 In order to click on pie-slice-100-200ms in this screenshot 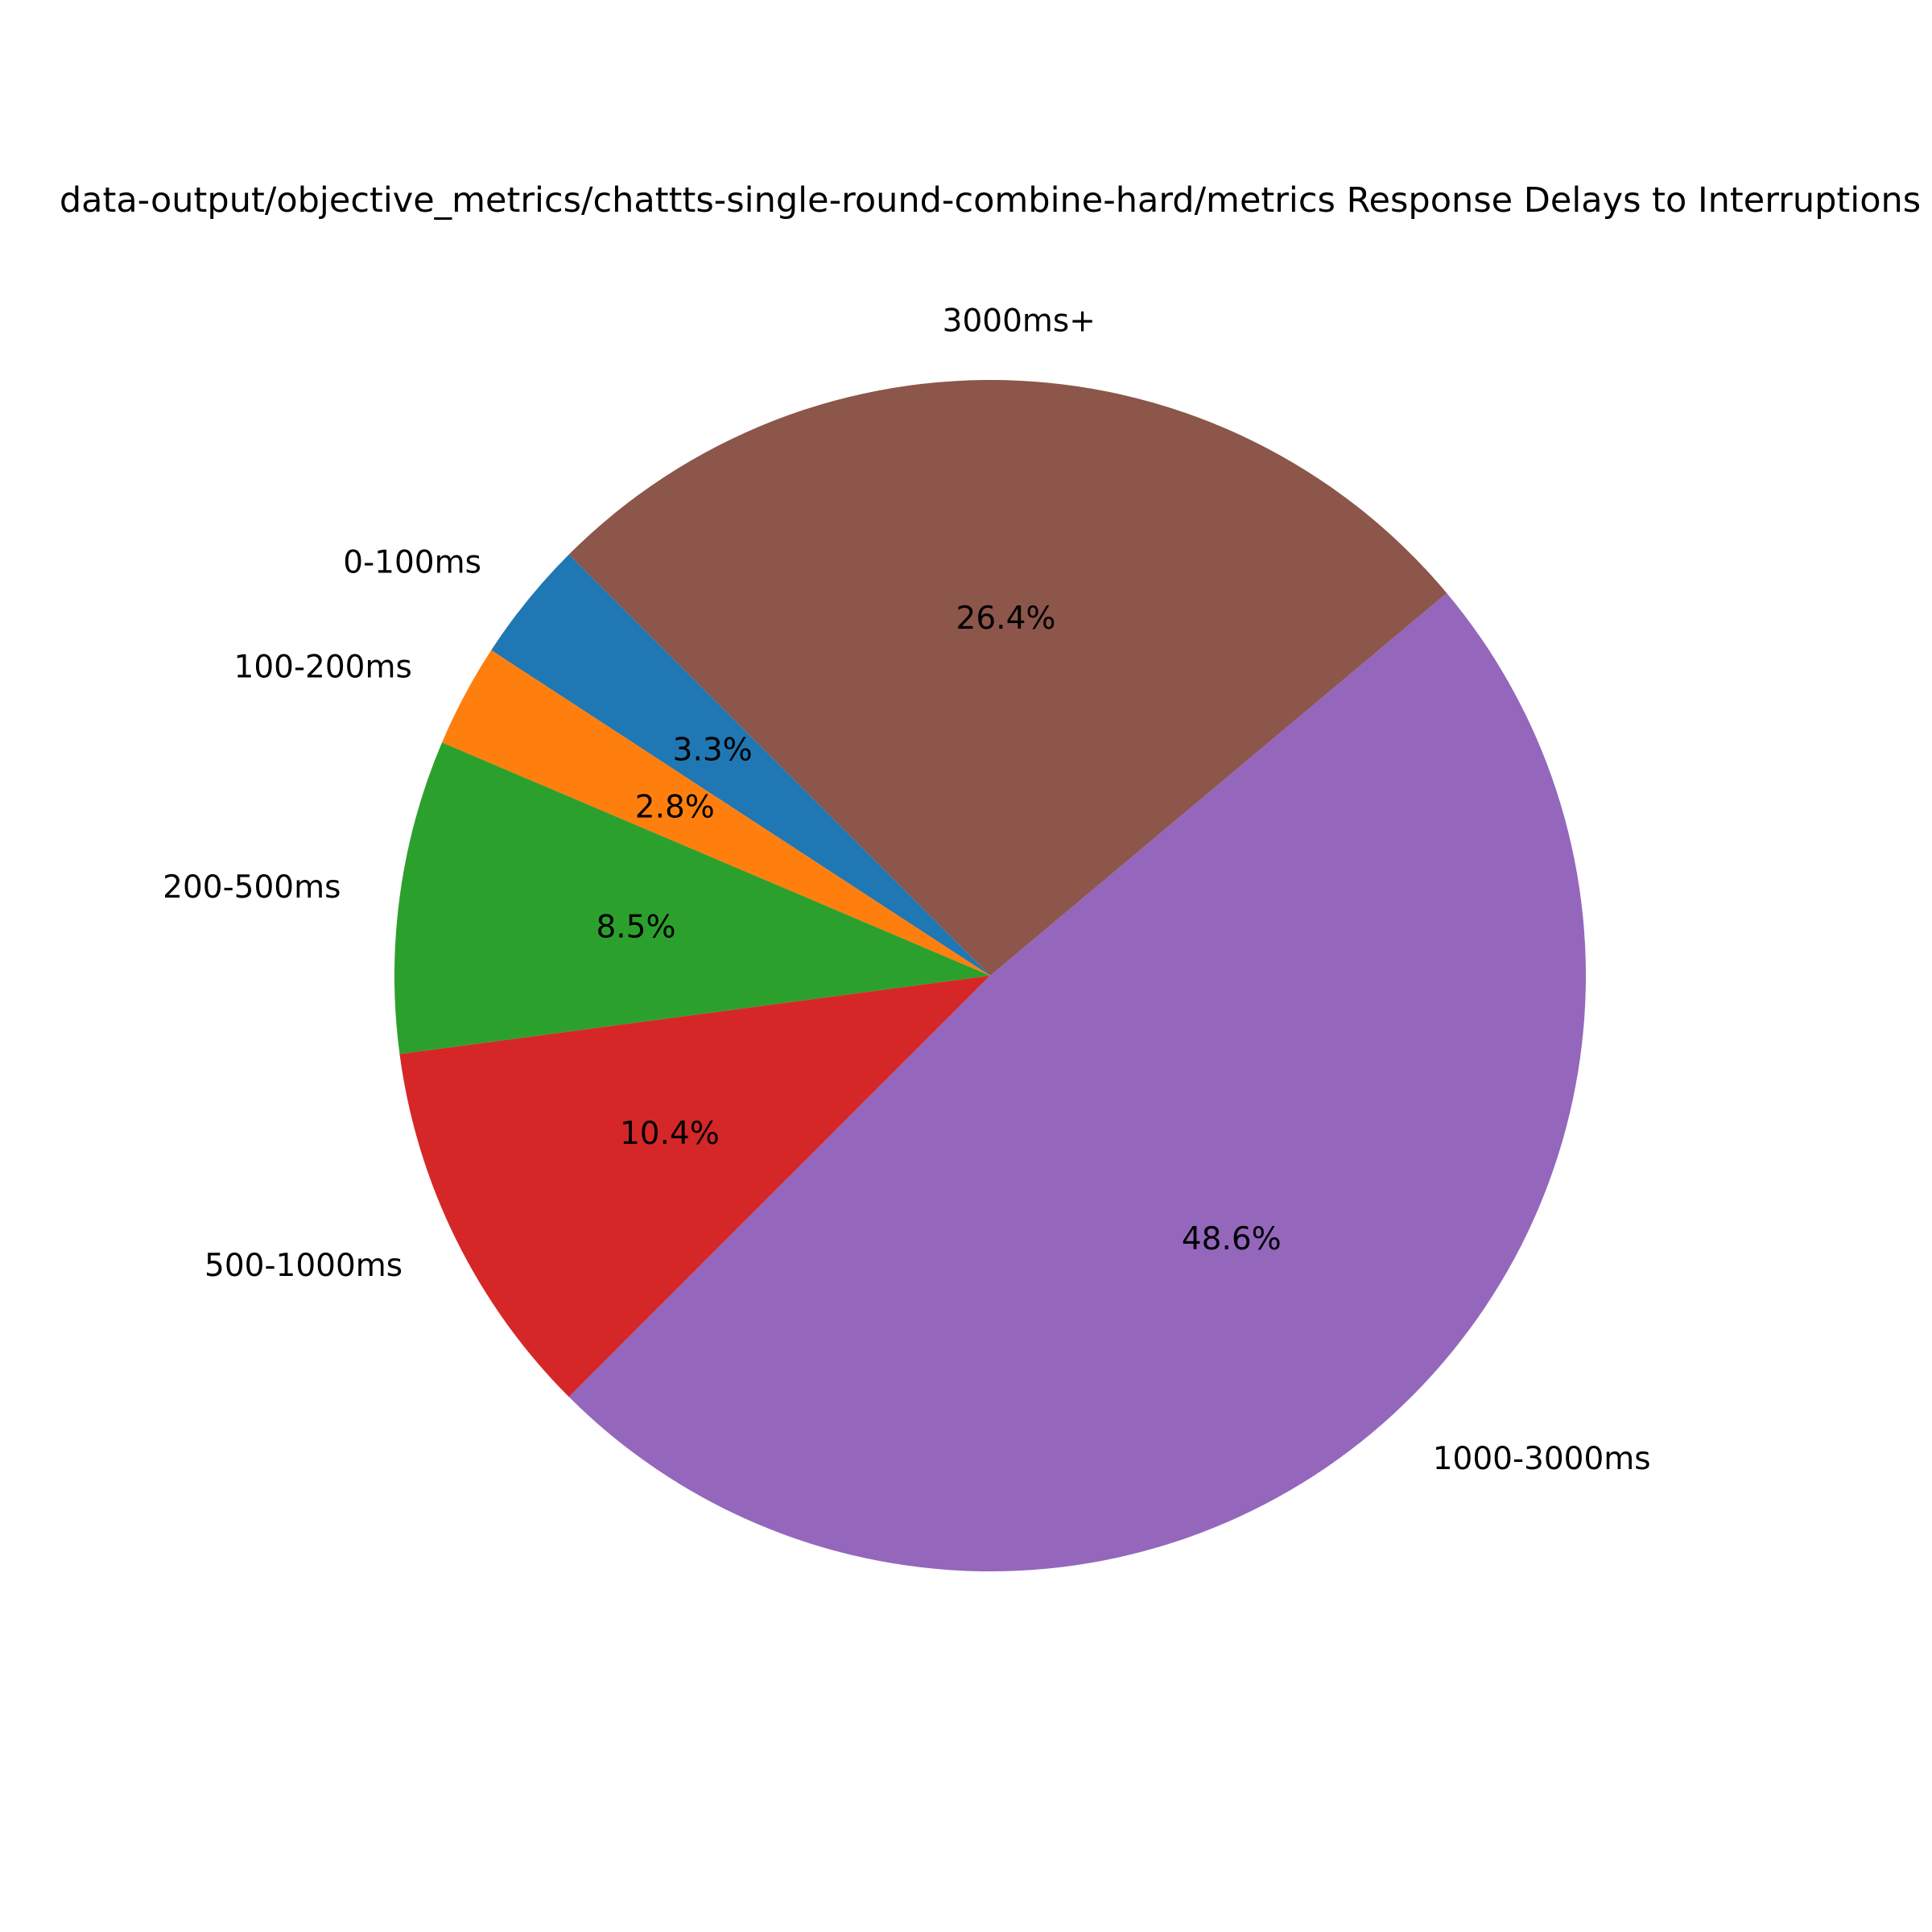, I will do `click(716, 813)`.